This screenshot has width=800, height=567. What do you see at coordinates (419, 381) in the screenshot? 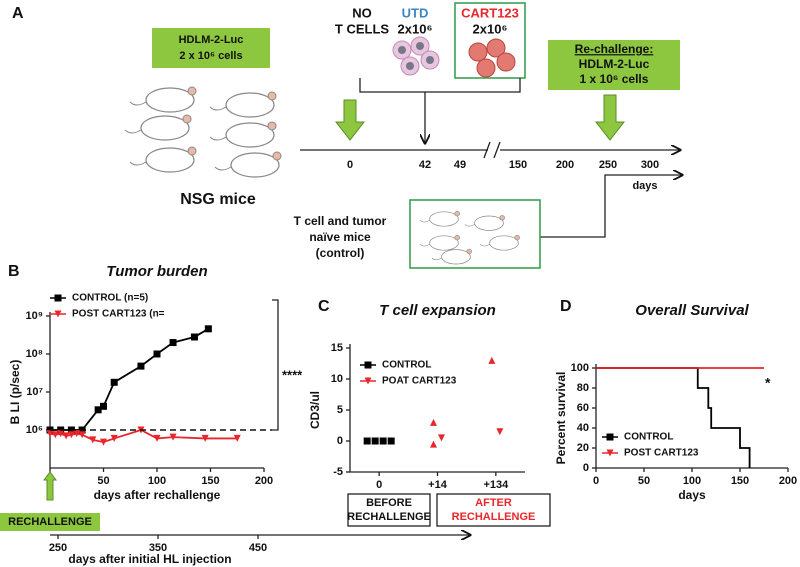
I see `legend-label: POAT CART123` at bounding box center [419, 381].